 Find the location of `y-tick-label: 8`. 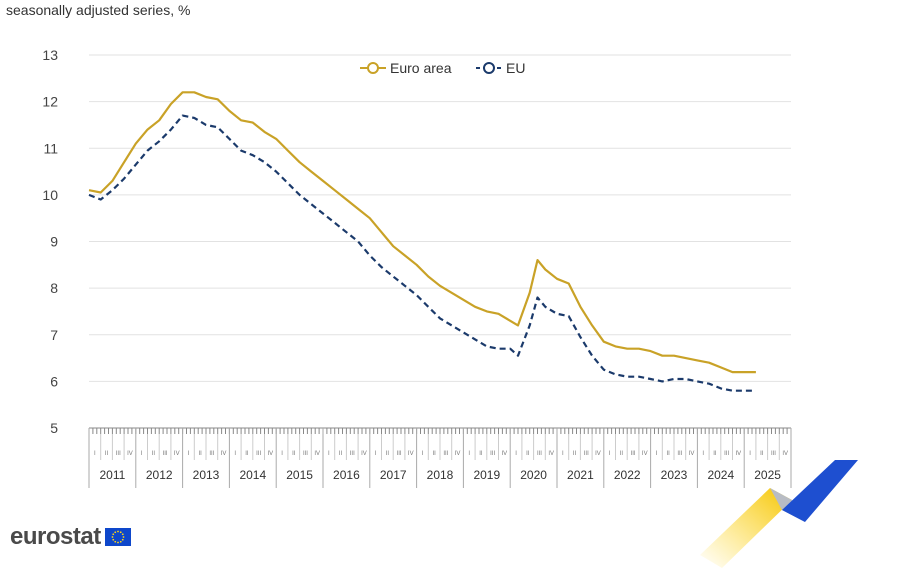

y-tick-label: 8 is located at coordinates (54, 288).